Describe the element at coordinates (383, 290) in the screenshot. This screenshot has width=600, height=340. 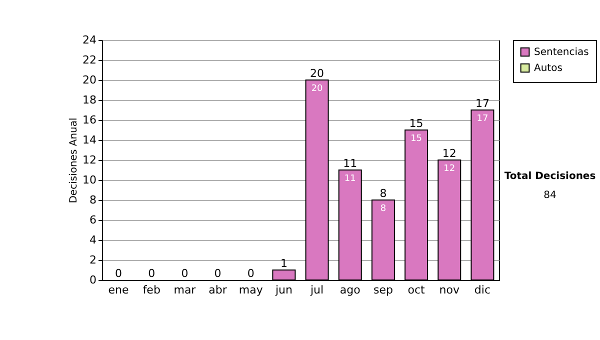
I see `x-tick-label: sep` at that location.